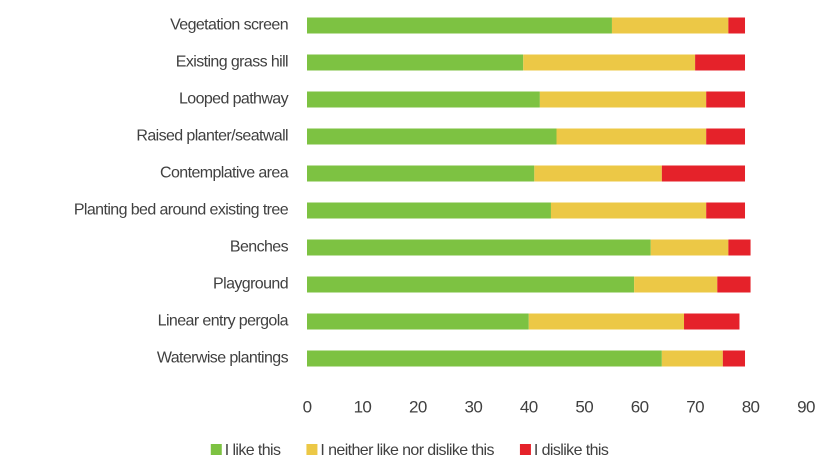  Describe the element at coordinates (253, 450) in the screenshot. I see `legend-label: I like this` at that location.